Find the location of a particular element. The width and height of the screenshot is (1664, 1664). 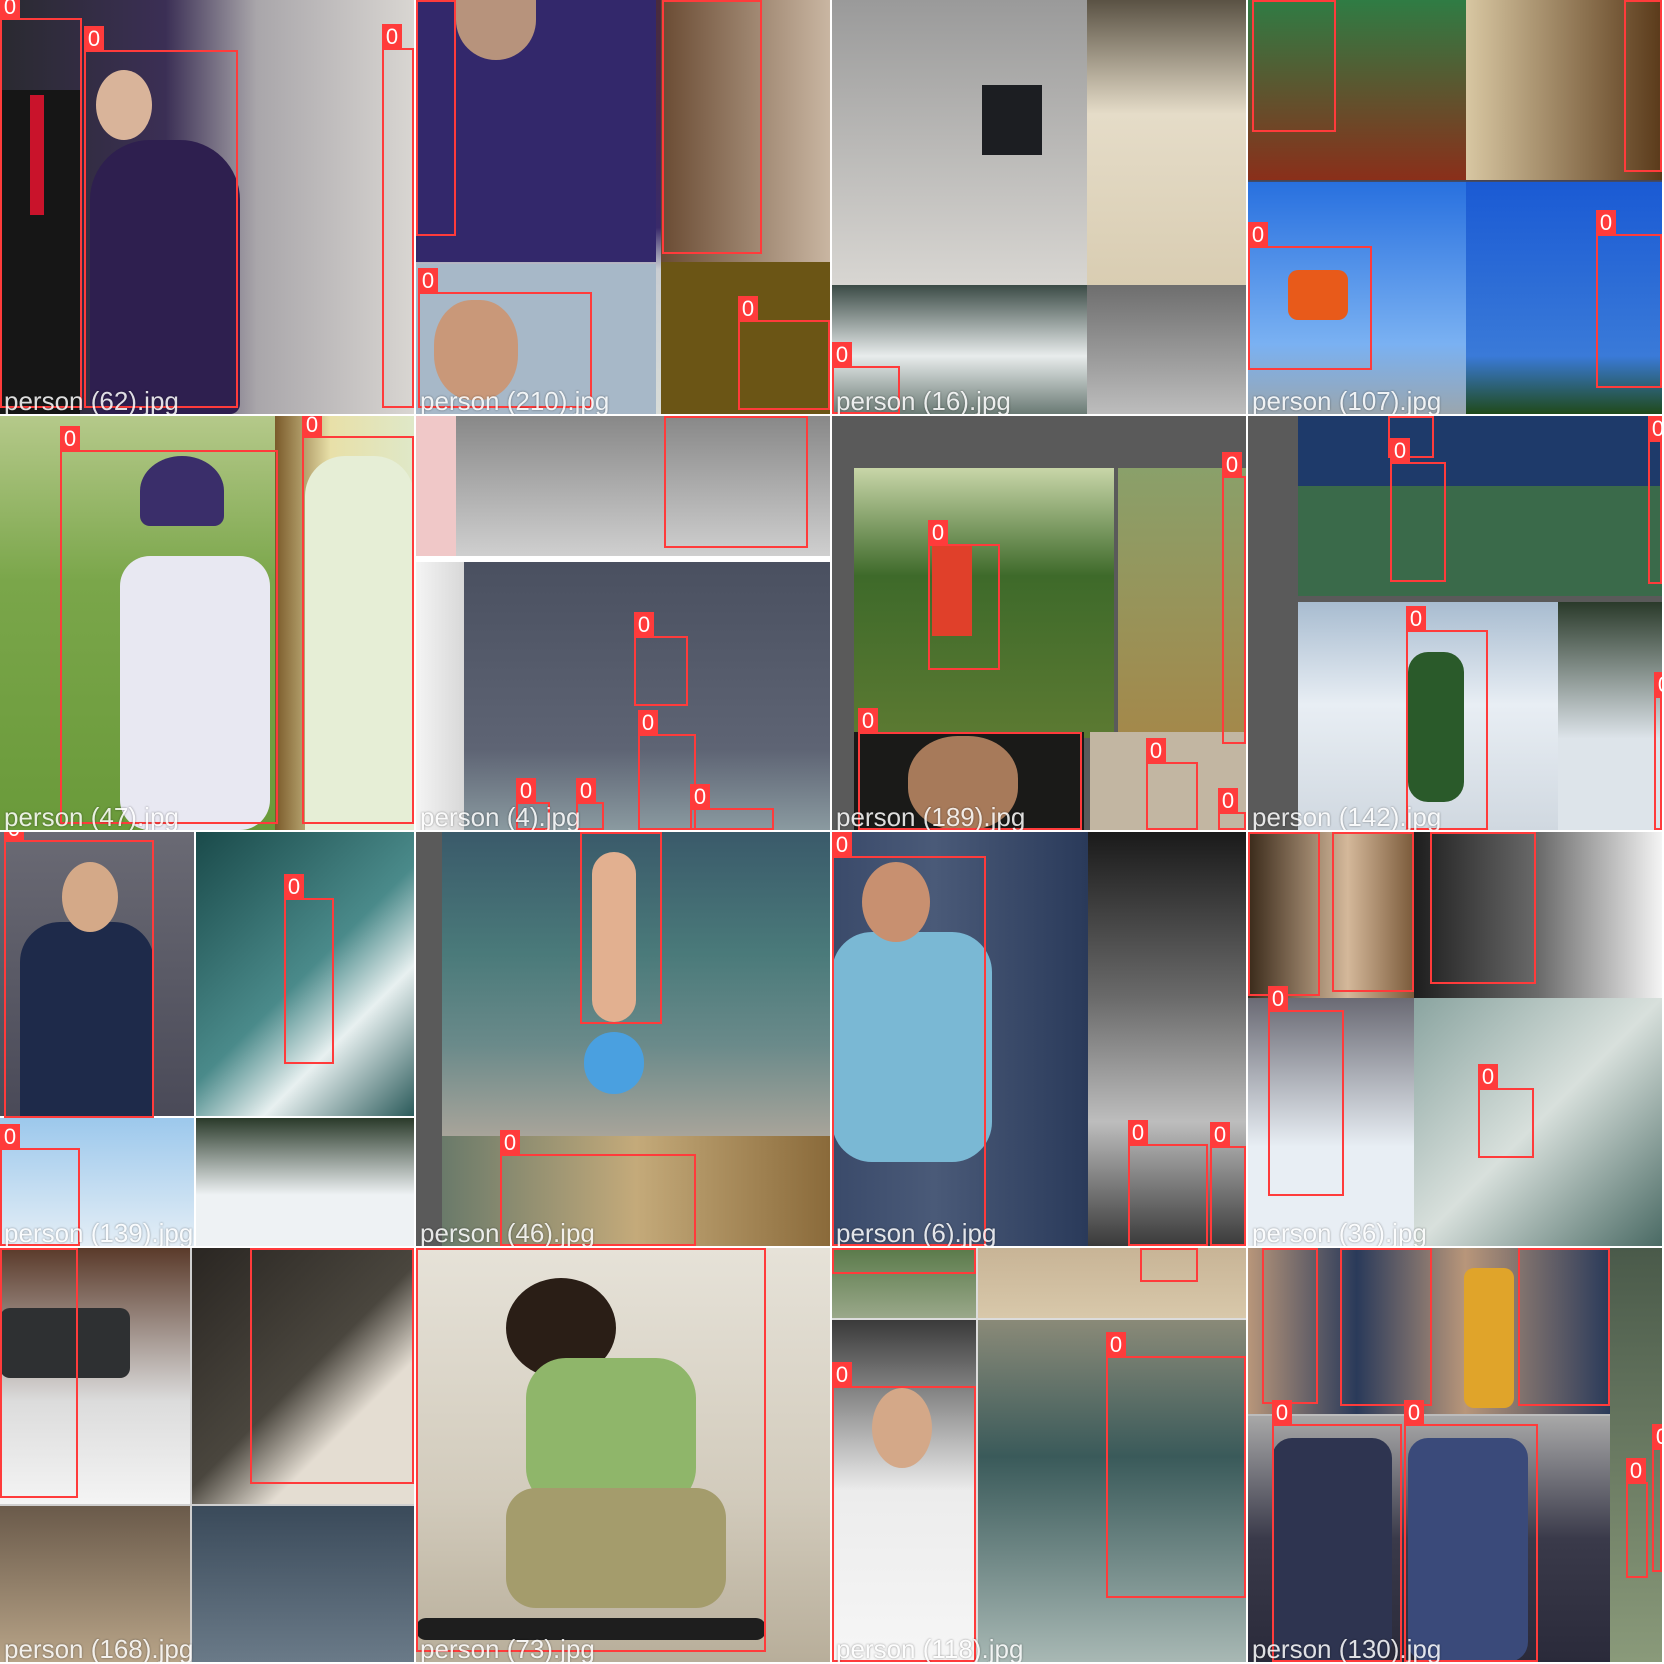

image-tile: 0 0 person (168).jpg is located at coordinates (207, 1455).